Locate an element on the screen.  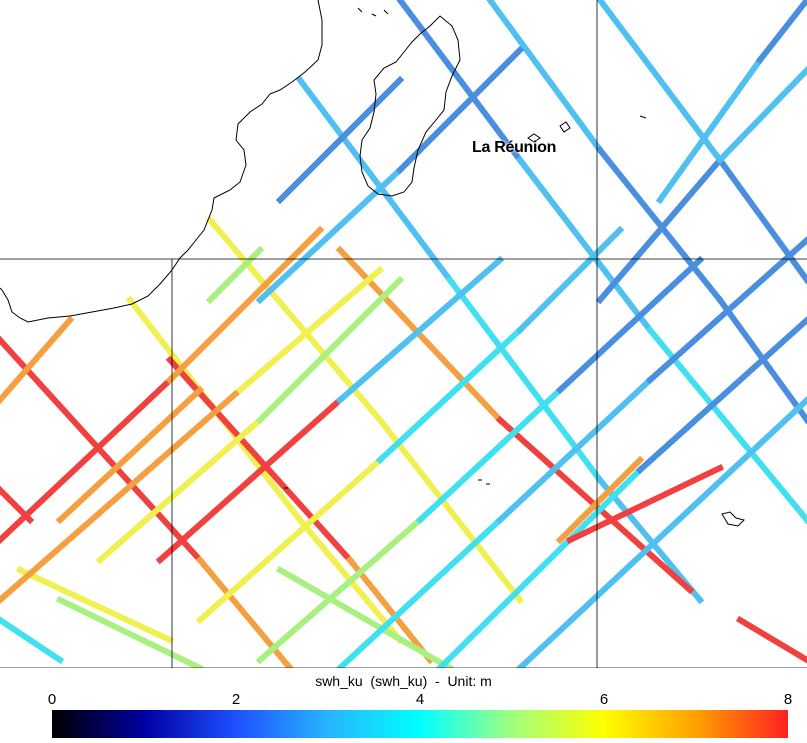
place-label-la-reunion: La Réunion is located at coordinates (514, 147).